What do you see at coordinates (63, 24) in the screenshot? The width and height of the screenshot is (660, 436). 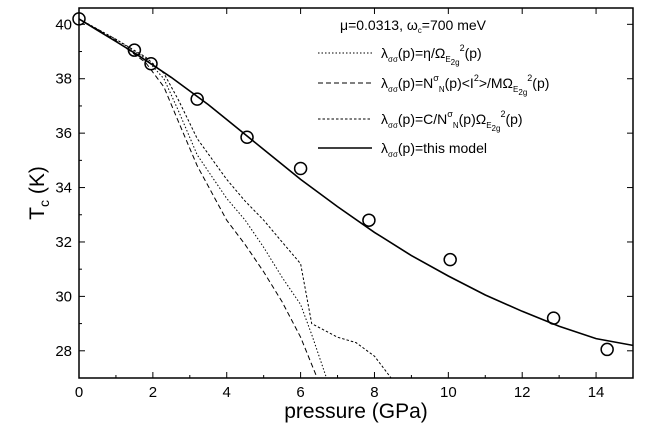 I see `y-tick-label: 40` at bounding box center [63, 24].